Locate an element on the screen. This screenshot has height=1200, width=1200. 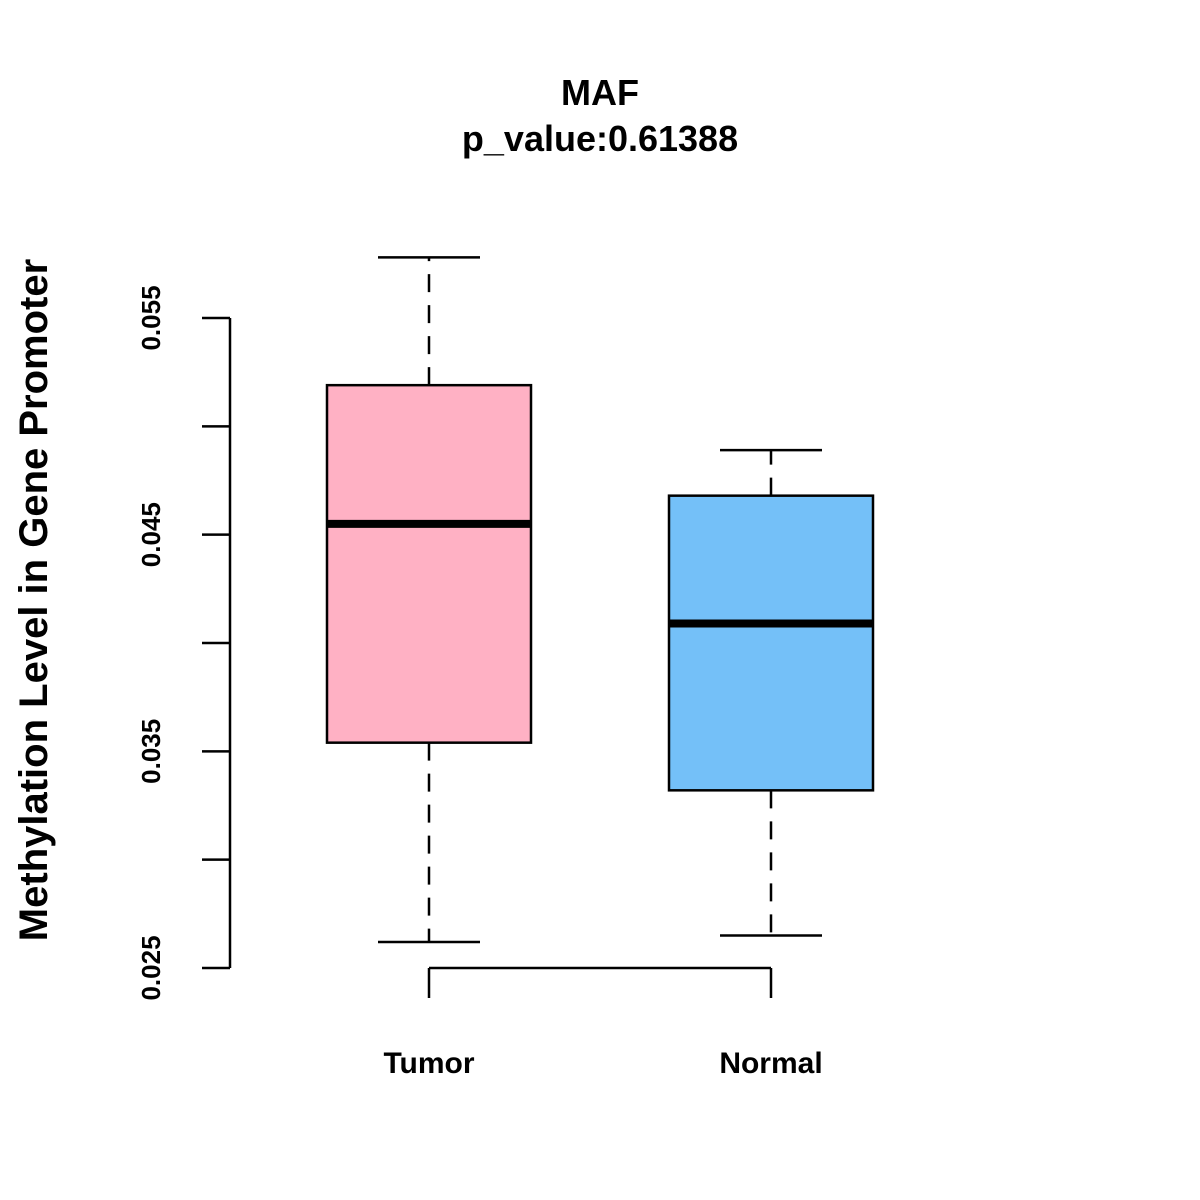
box-tumor is located at coordinates (429, 563).